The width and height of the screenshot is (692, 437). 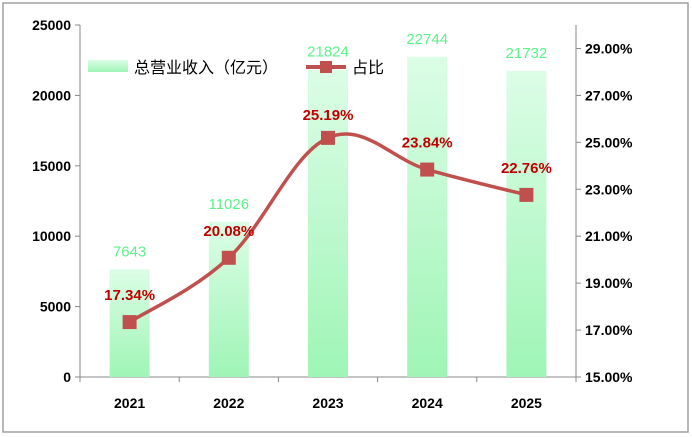 I want to click on x-tick-label: 2021, so click(x=129, y=403).